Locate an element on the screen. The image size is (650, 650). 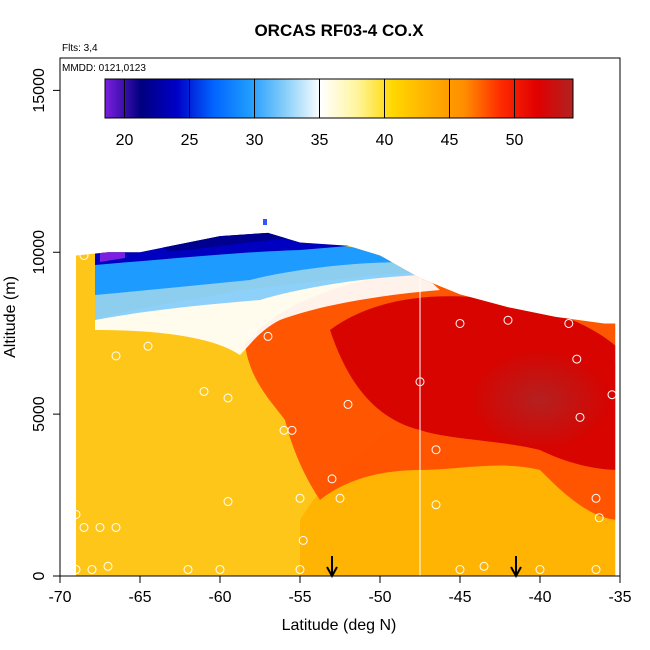
x-tick-label: -65 is located at coordinates (139, 597).